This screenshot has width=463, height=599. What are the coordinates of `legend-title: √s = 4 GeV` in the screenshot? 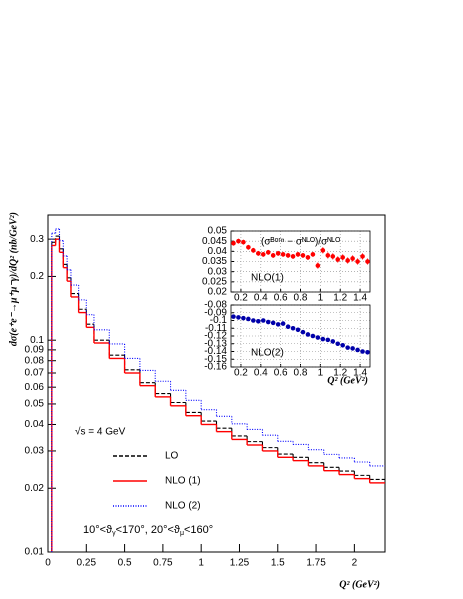 It's located at (100, 432).